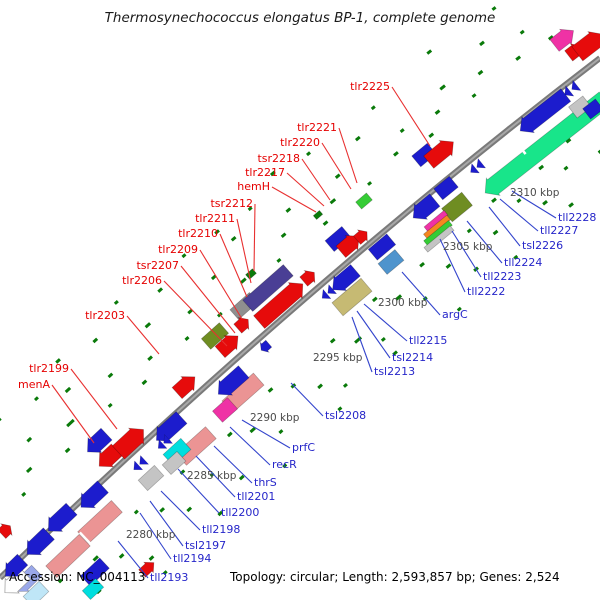 The width and height of the screenshot is (600, 600). Describe the element at coordinates (192, 558) in the screenshot. I see `gene-label-blue: tll2194` at that location.